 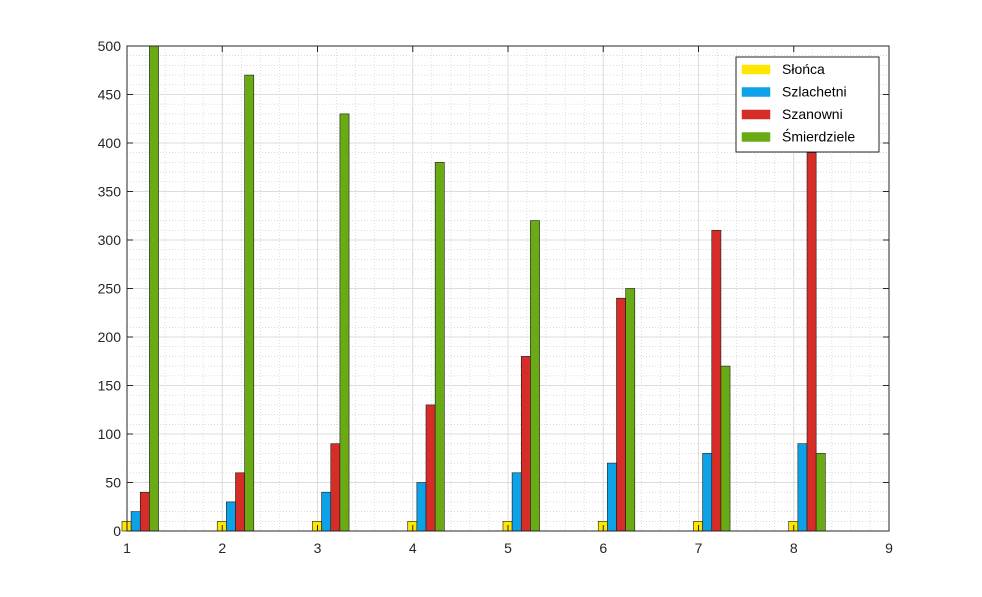 What do you see at coordinates (889, 548) in the screenshot?
I see `x-tick-label: 9` at bounding box center [889, 548].